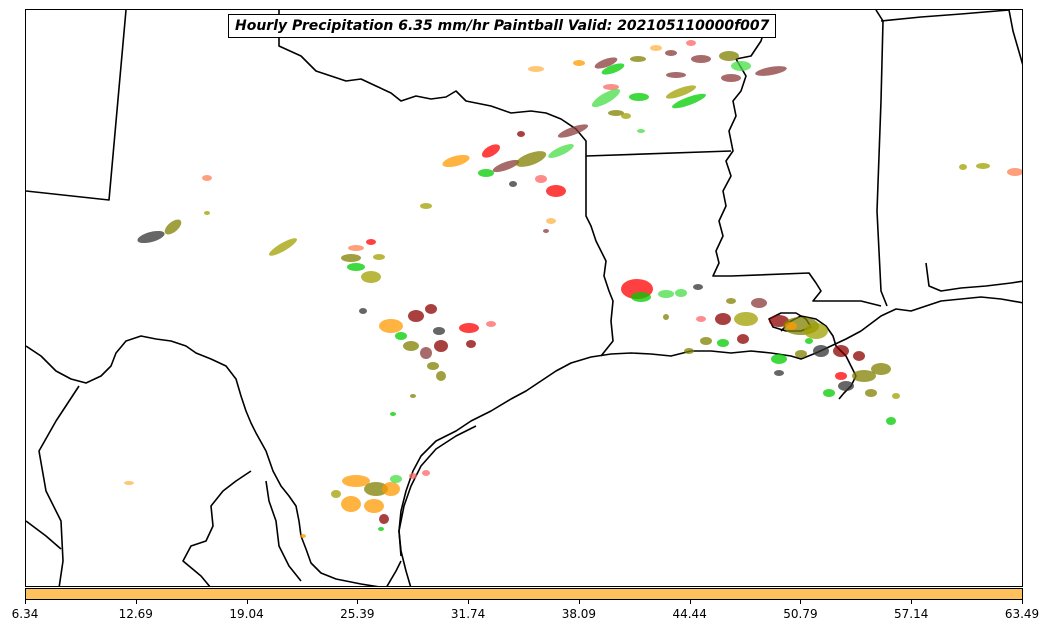 This screenshot has width=1053, height=633. Describe the element at coordinates (468, 614) in the screenshot. I see `colorbar-tick-label: 31.74` at that location.